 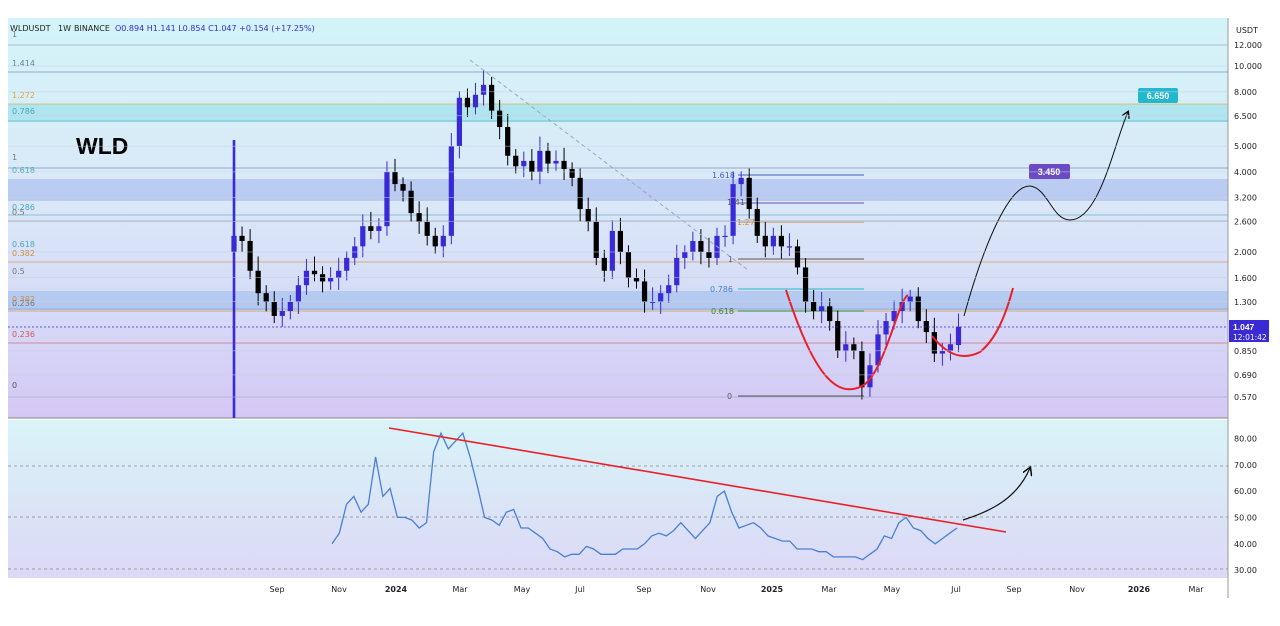 What do you see at coordinates (729, 396) in the screenshot?
I see `fib-right-label: 0` at bounding box center [729, 396].